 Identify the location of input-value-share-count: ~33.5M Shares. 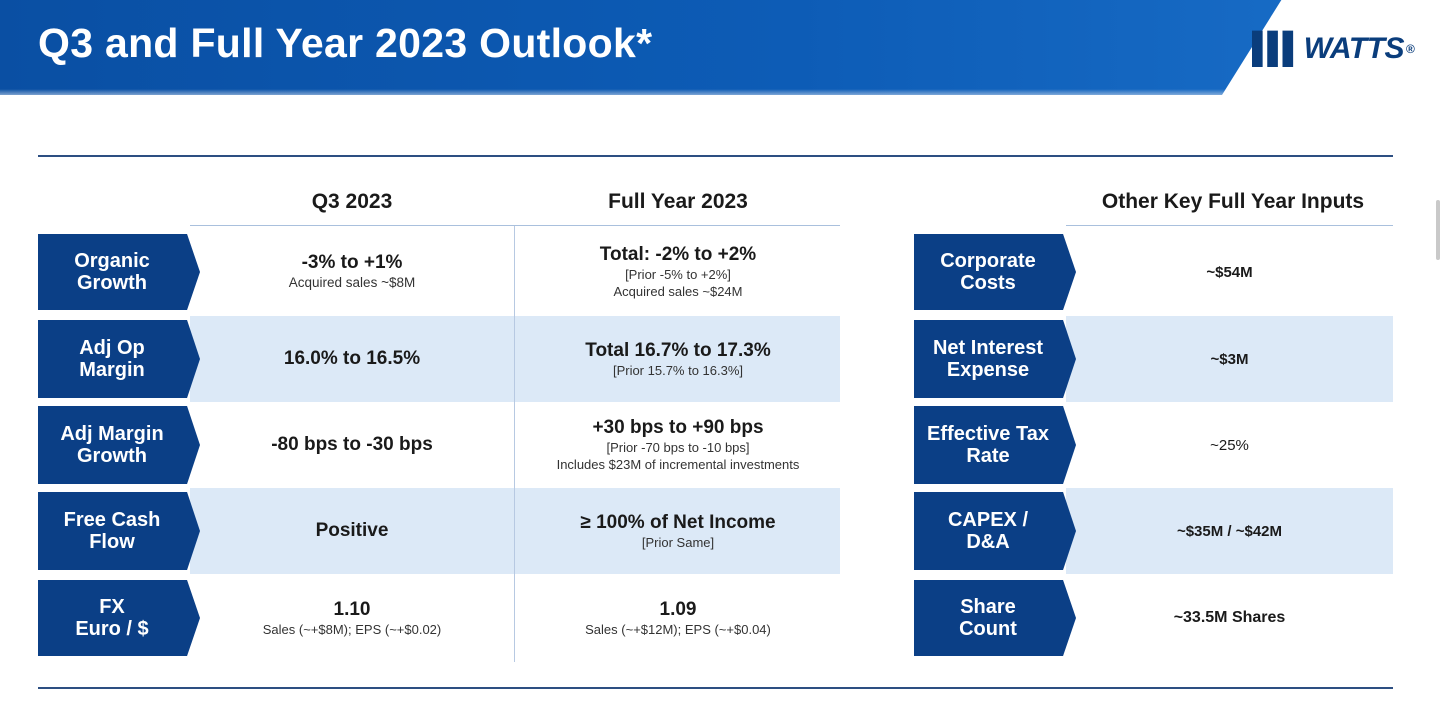
(1229, 618).